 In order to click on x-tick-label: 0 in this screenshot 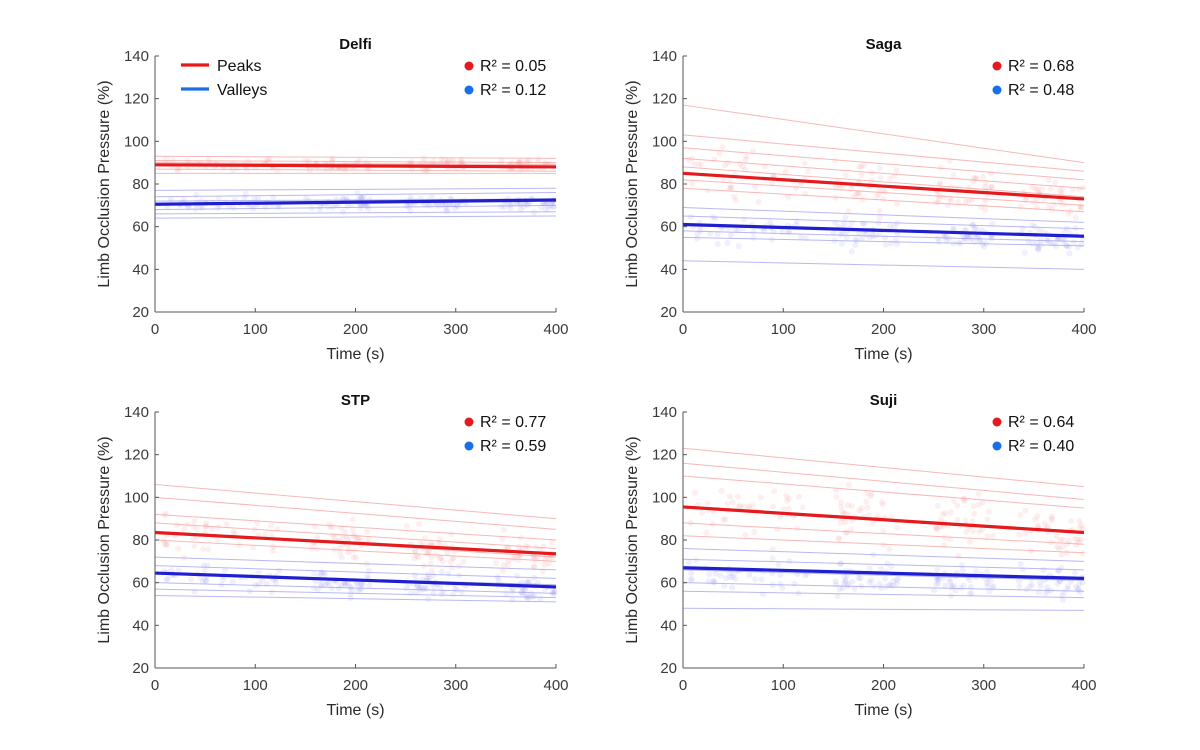, I will do `click(683, 329)`.